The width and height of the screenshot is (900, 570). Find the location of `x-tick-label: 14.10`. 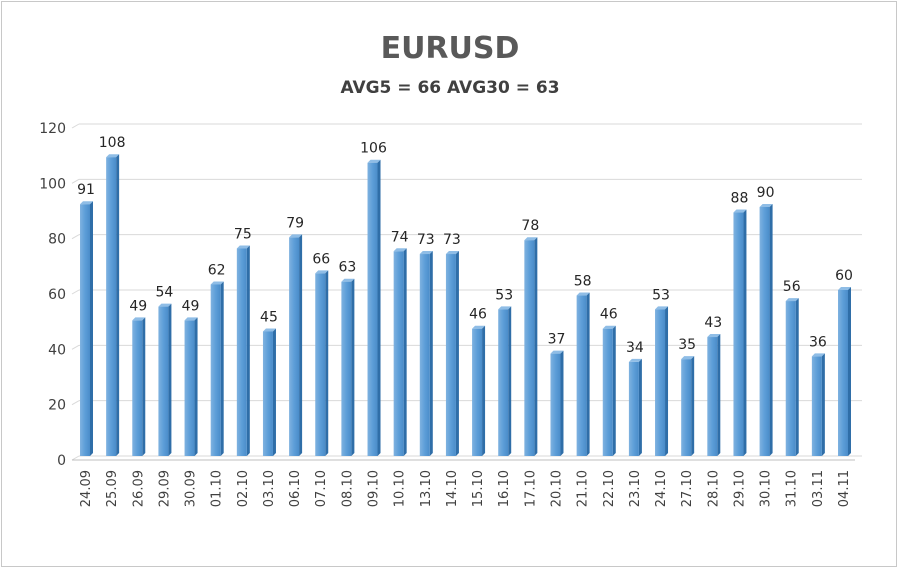

x-tick-label: 14.10 is located at coordinates (452, 488).